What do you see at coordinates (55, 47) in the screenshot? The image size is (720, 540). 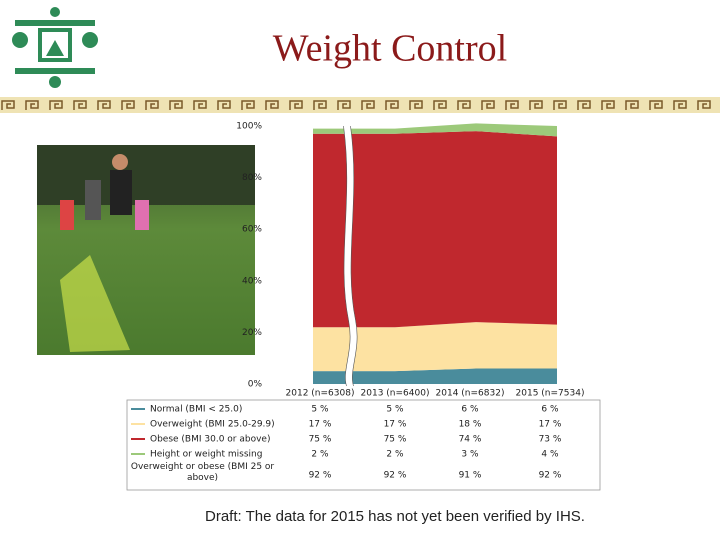 I see `logo` at bounding box center [55, 47].